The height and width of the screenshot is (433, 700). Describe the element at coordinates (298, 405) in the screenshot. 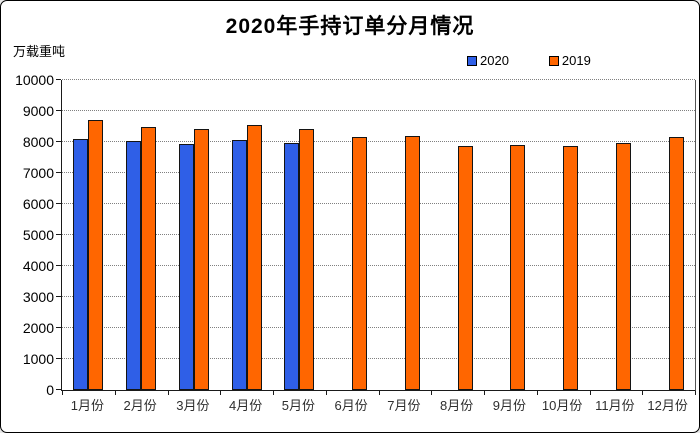

I see `x-axis-label-5月份: 5月份` at that location.